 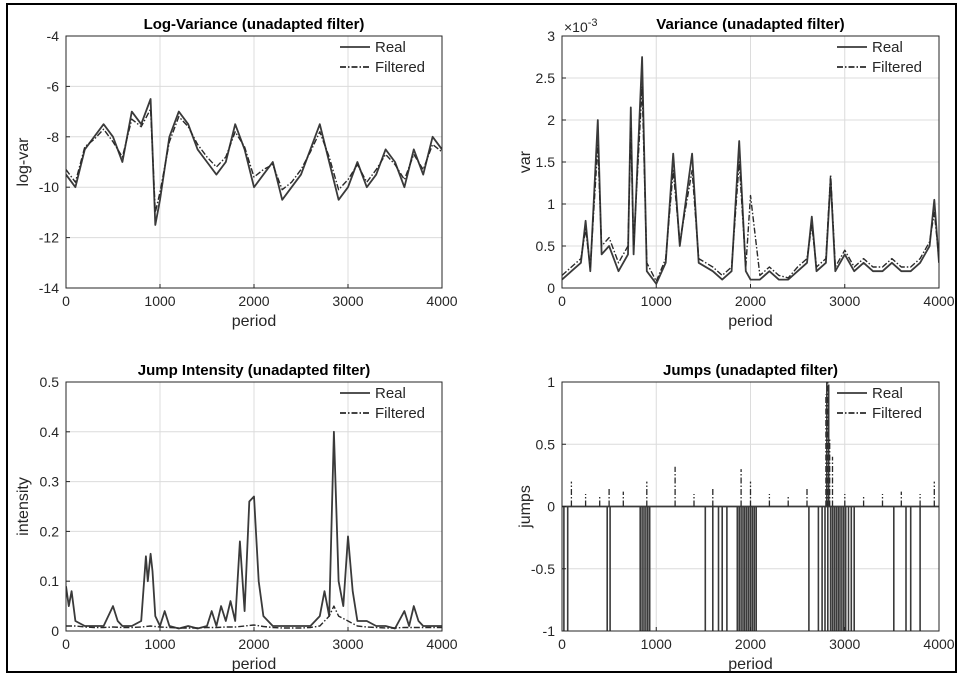 I want to click on xtick-label-var-4: 4000, so click(x=938, y=301).